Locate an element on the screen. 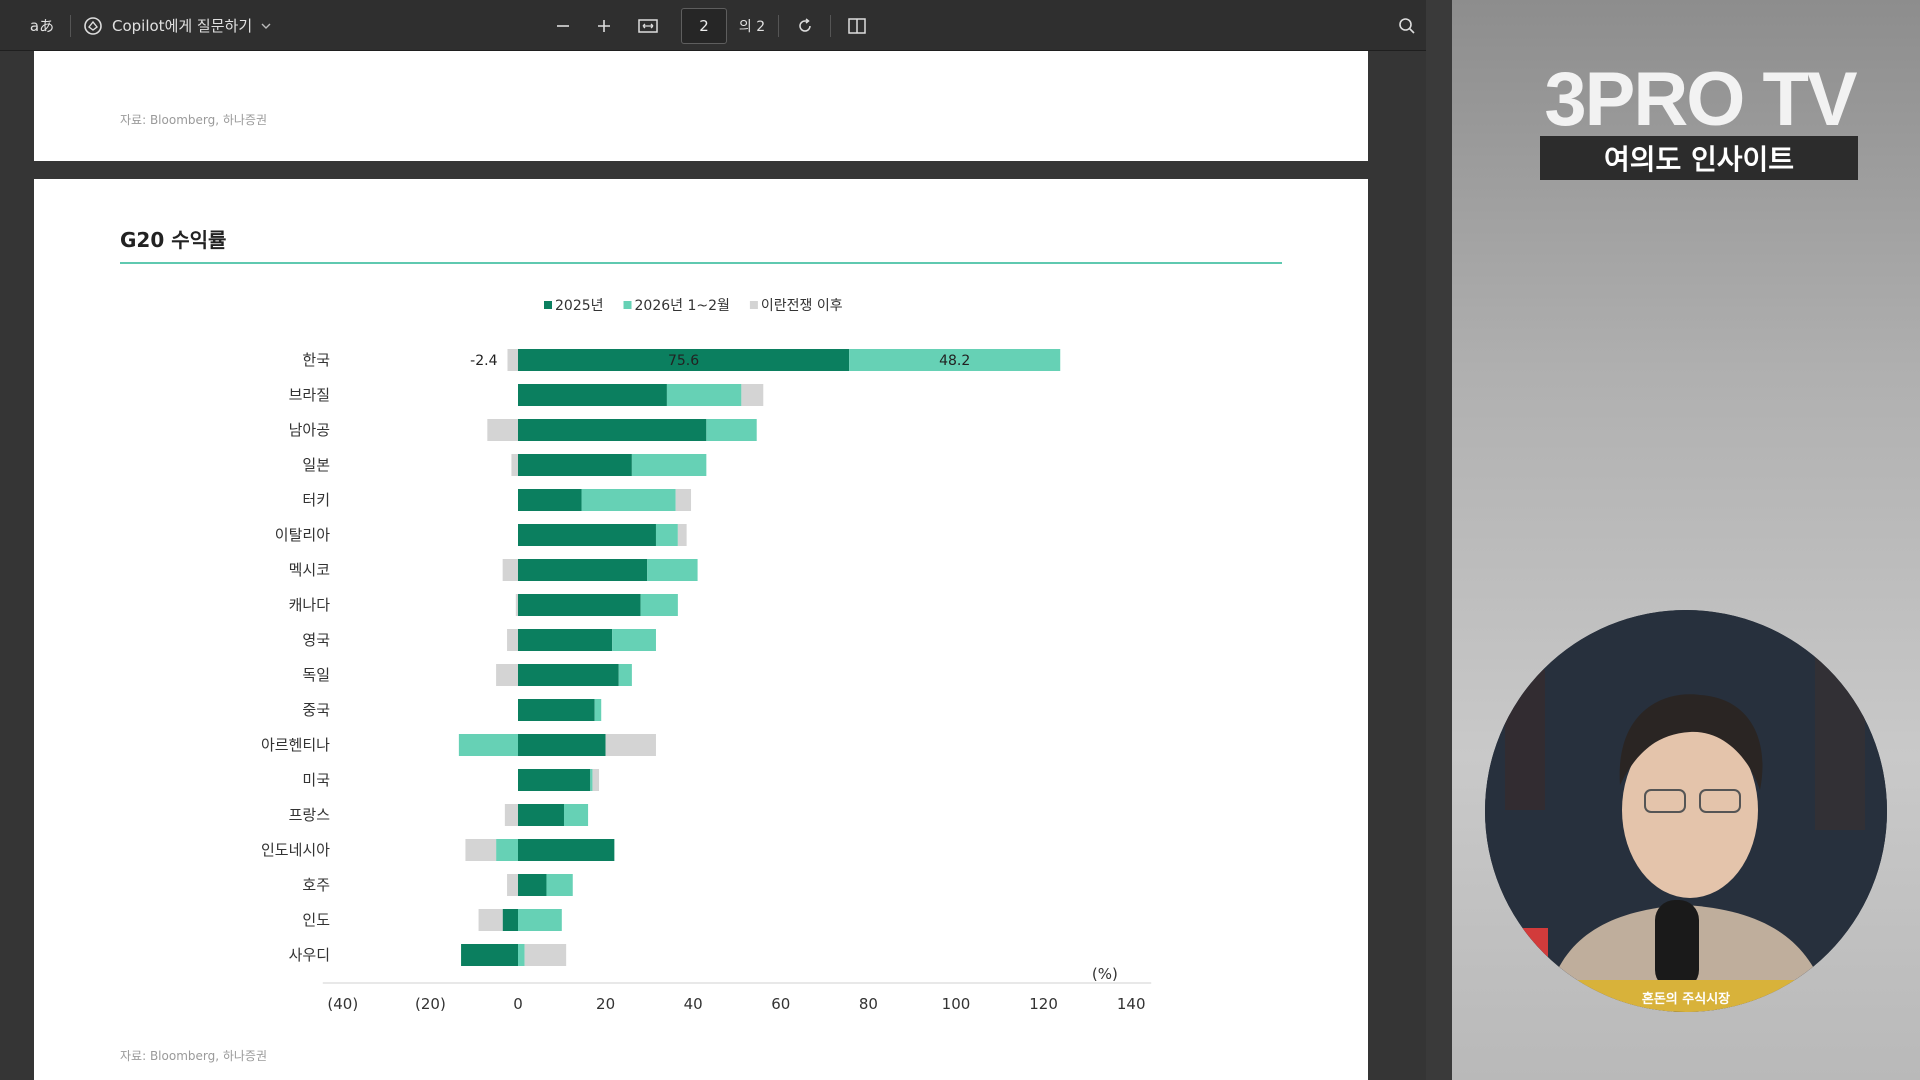 The height and width of the screenshot is (1080, 1920). category-label: 프랑스 is located at coordinates (310, 815).